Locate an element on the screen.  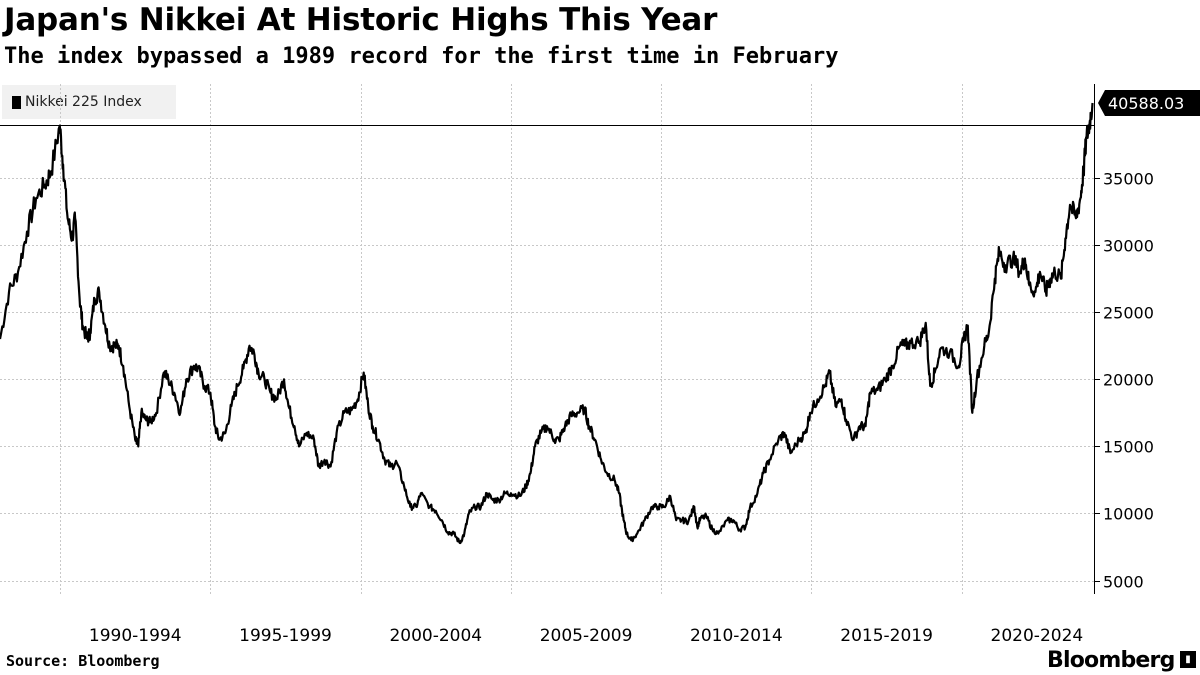
legend-swatch is located at coordinates (16, 102).